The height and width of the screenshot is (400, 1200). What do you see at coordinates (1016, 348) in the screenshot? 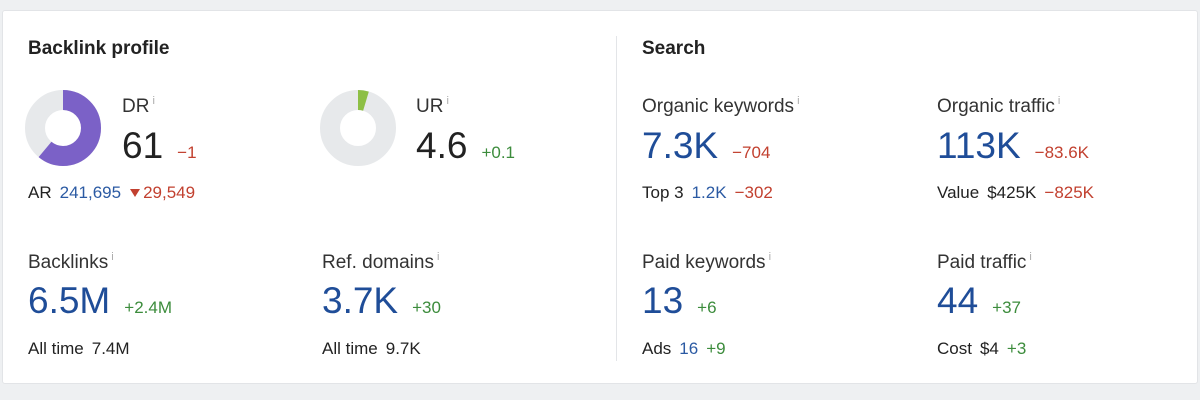
I see `sub-change: +3` at bounding box center [1016, 348].